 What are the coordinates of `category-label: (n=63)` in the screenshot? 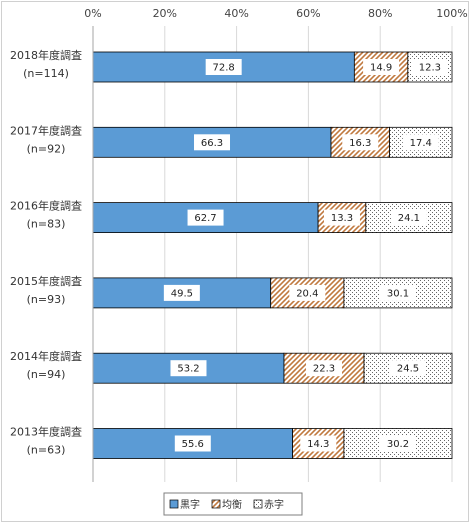 It's located at (46, 450).